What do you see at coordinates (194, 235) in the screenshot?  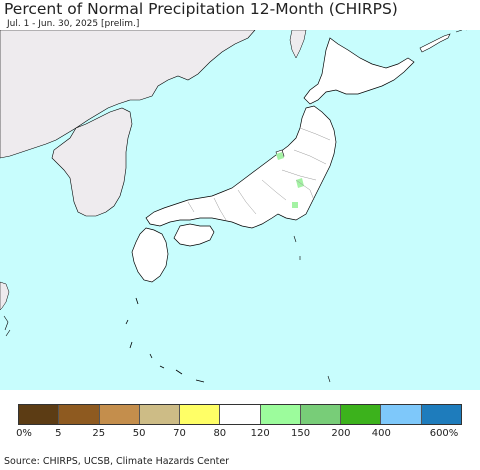 I see `shikoku` at bounding box center [194, 235].